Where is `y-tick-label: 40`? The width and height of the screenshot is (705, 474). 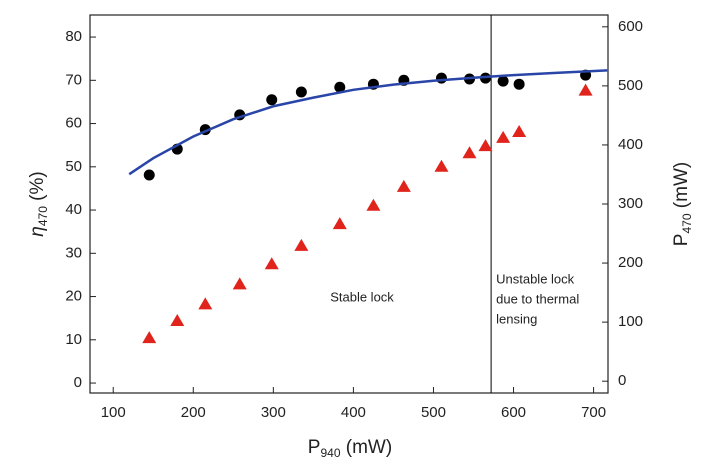 y-tick-label: 40 is located at coordinates (73, 209).